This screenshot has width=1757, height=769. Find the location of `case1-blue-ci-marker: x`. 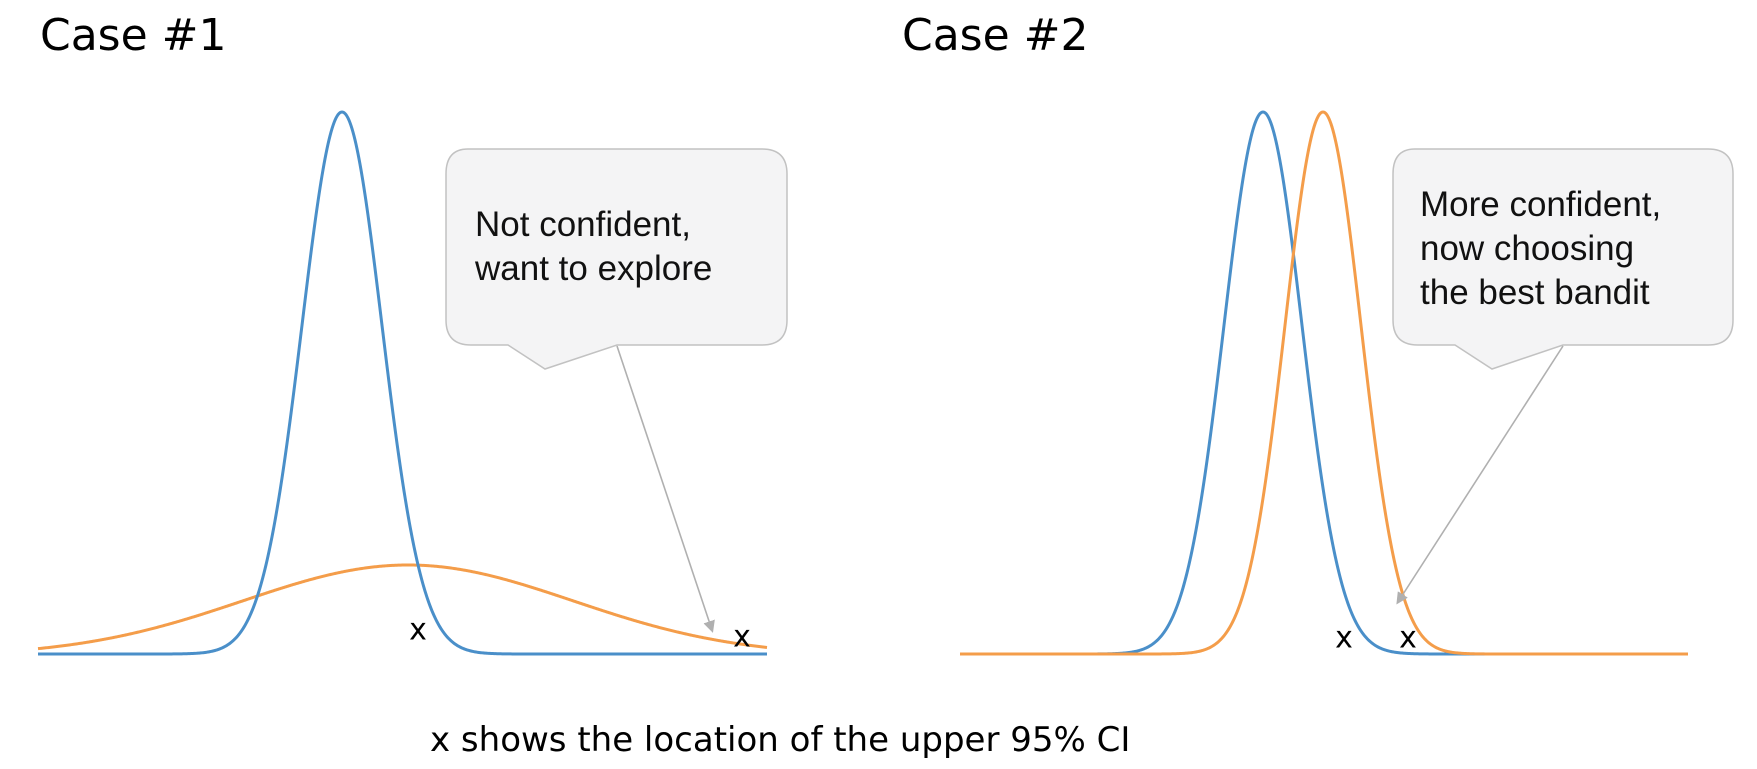

case1-blue-ci-marker: x is located at coordinates (418, 630).